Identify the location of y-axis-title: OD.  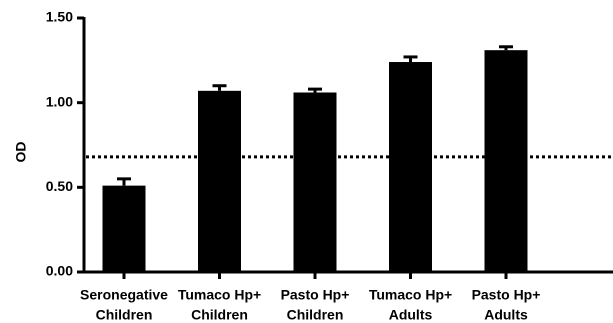
(21, 152).